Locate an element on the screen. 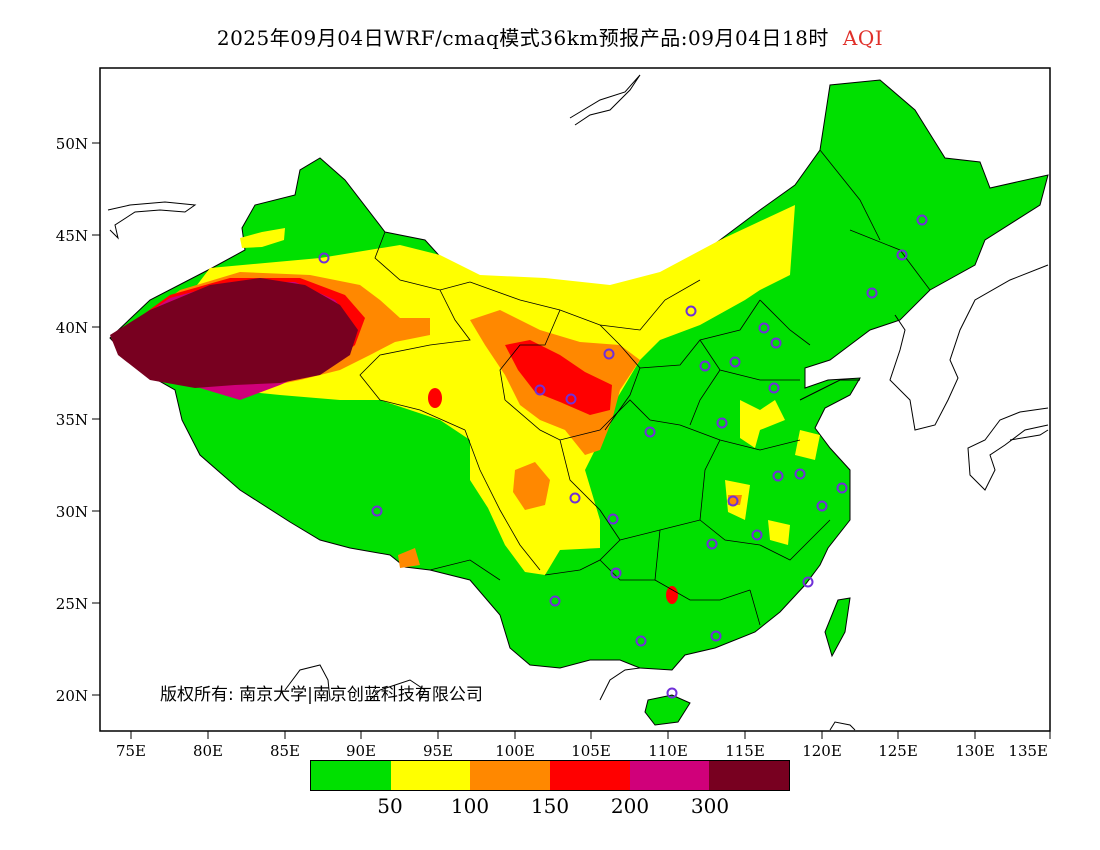 Image resolution: width=1100 pixels, height=850 pixels. lon-label: 75E is located at coordinates (131, 751).